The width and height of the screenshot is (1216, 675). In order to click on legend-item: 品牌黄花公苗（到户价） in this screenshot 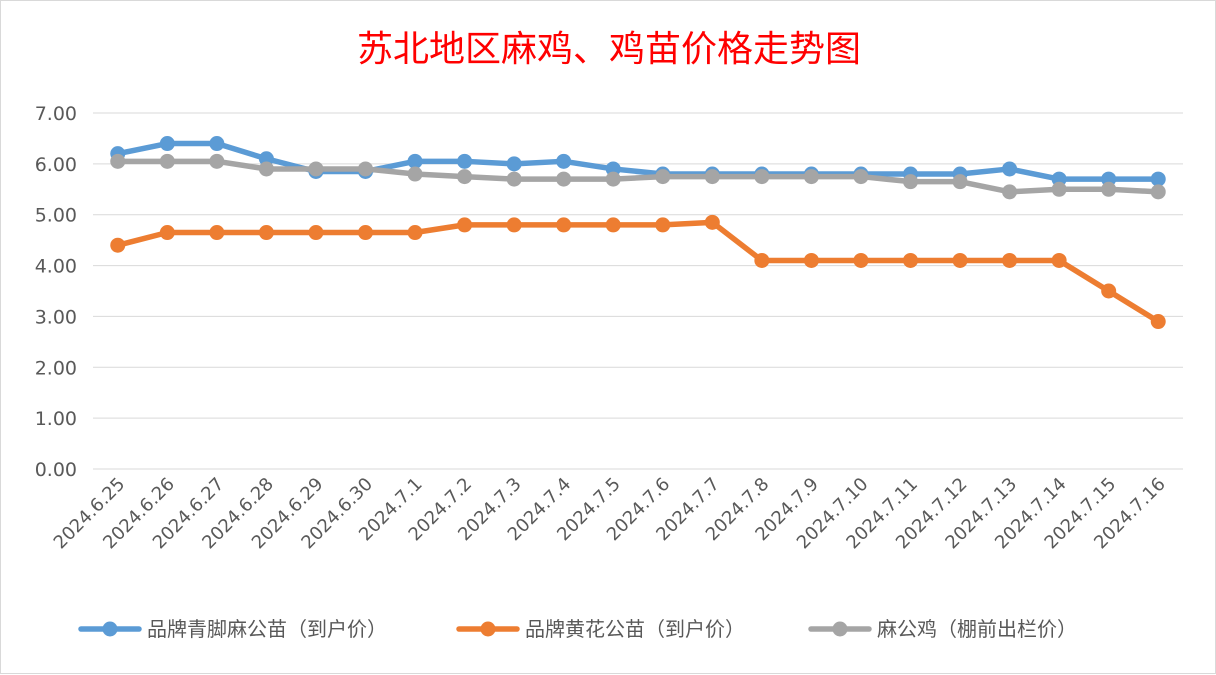, I will do `click(600, 629)`.